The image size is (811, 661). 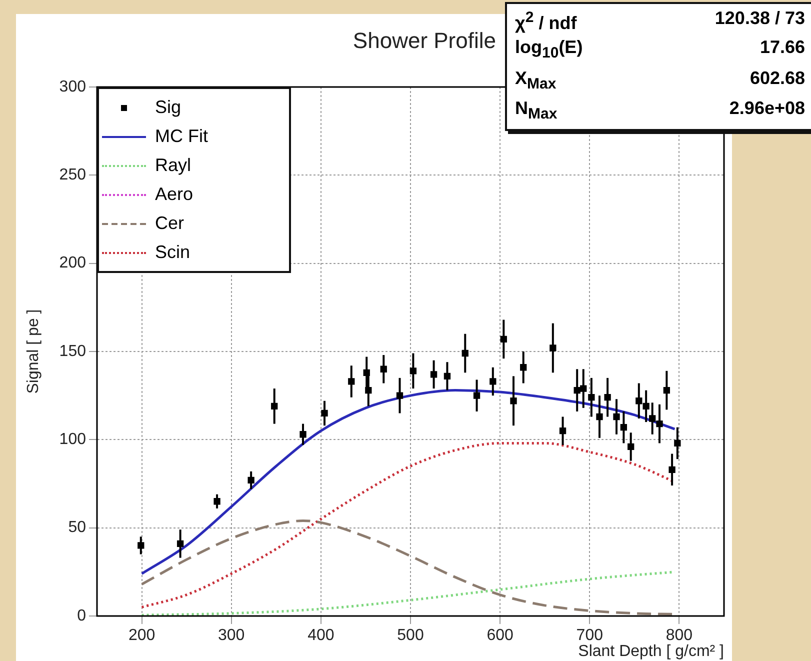 I want to click on line-series, so click(x=408, y=593).